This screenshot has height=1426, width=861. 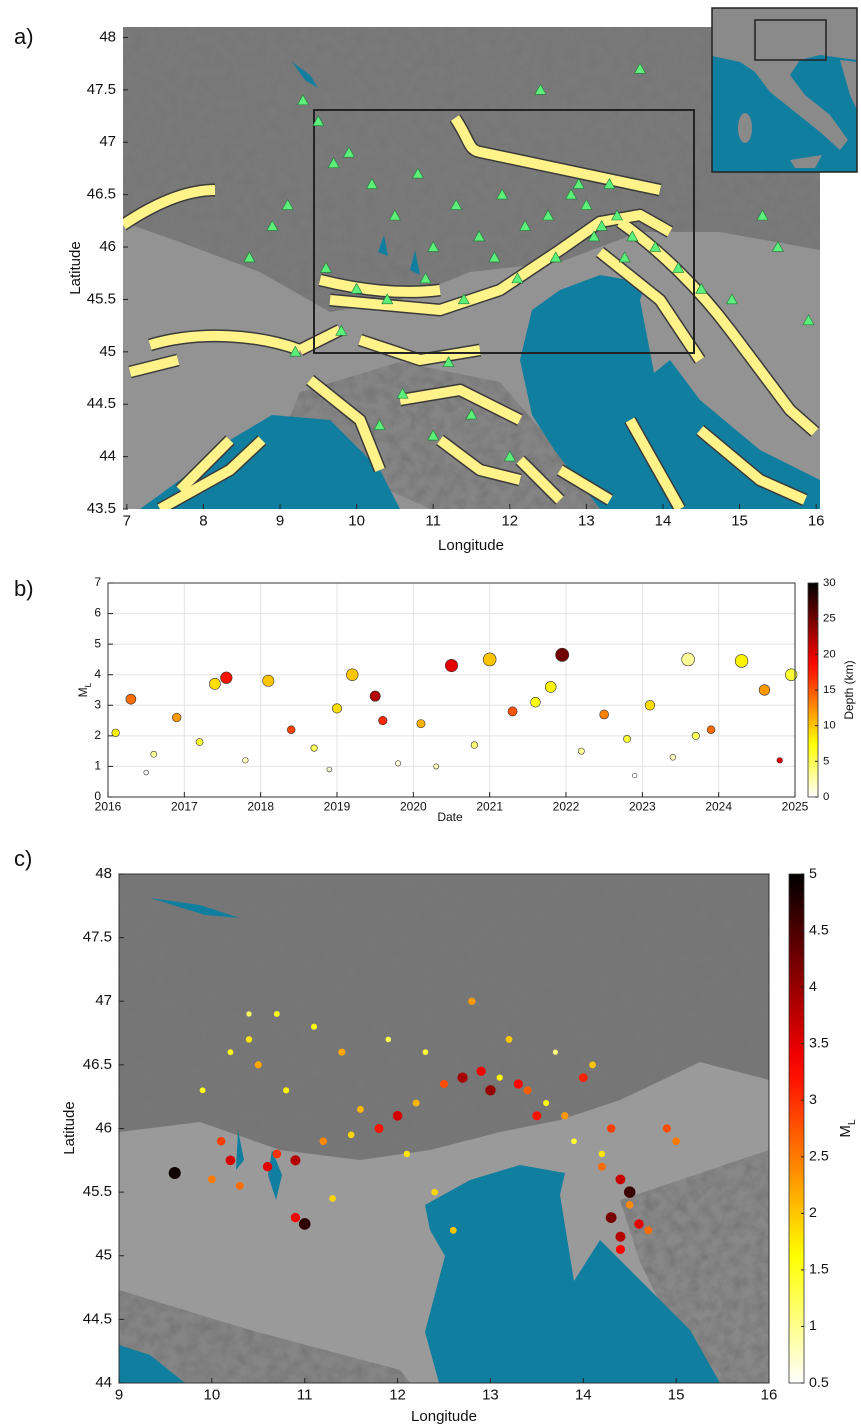 What do you see at coordinates (829, 583) in the screenshot?
I see `colorbar-tick-label: 30` at bounding box center [829, 583].